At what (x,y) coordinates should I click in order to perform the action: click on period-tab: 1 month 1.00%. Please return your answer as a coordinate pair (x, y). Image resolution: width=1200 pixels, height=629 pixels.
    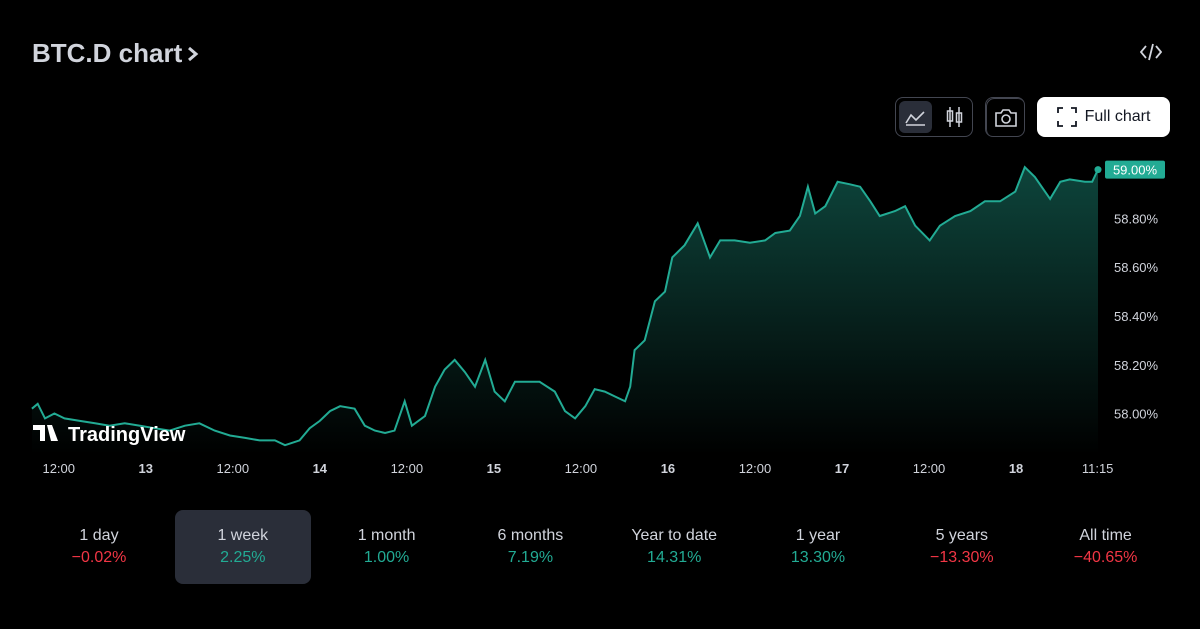
    Looking at the image, I should click on (387, 547).